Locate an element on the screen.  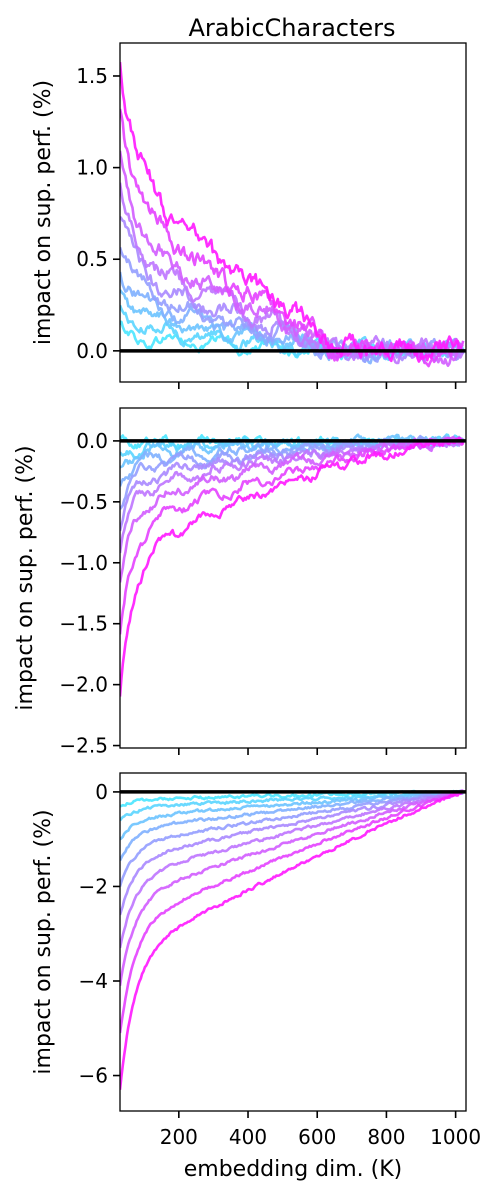
y-tick-label: −2 is located at coordinates (93, 886).